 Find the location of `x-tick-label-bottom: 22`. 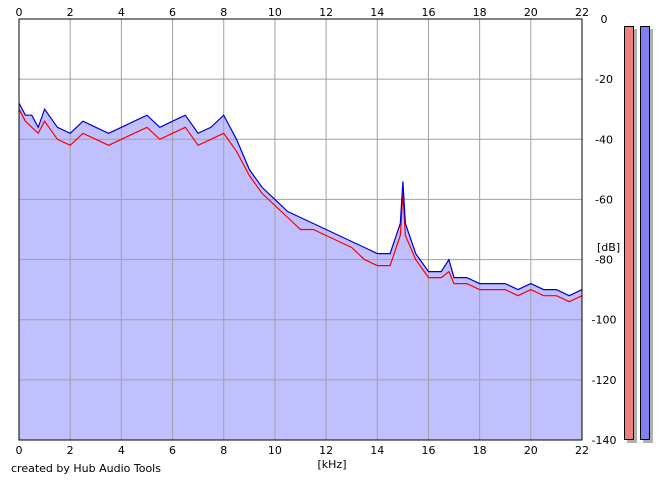

x-tick-label-bottom: 22 is located at coordinates (582, 450).